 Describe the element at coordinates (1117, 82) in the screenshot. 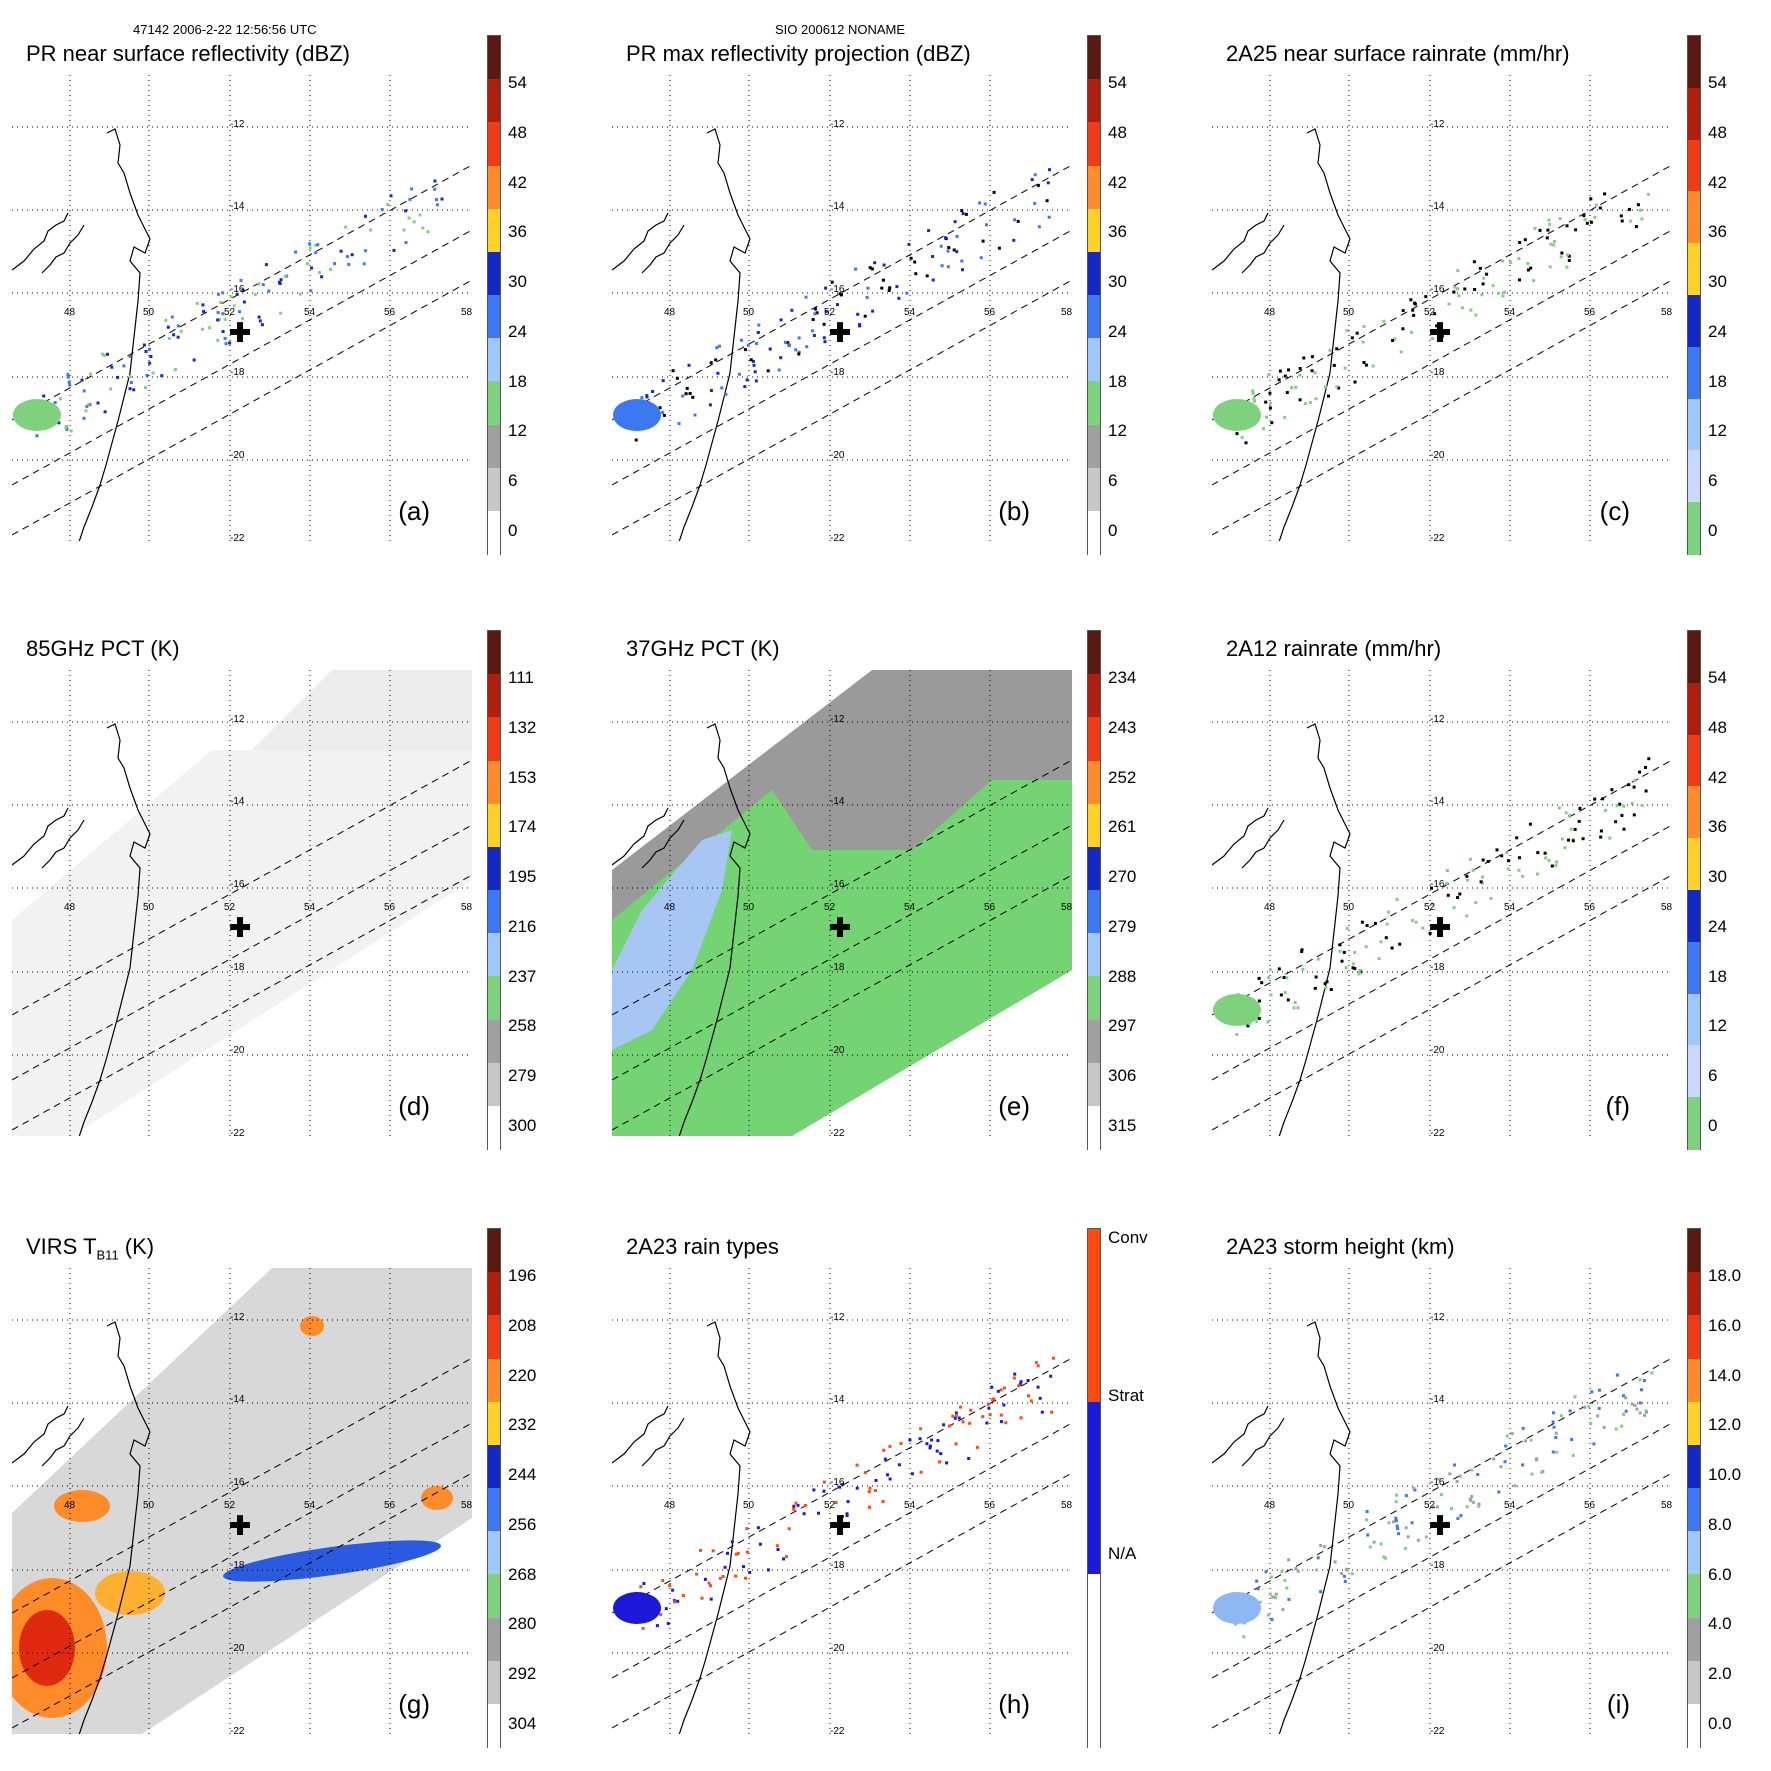

I see `colorbar-tick-label: 54` at that location.